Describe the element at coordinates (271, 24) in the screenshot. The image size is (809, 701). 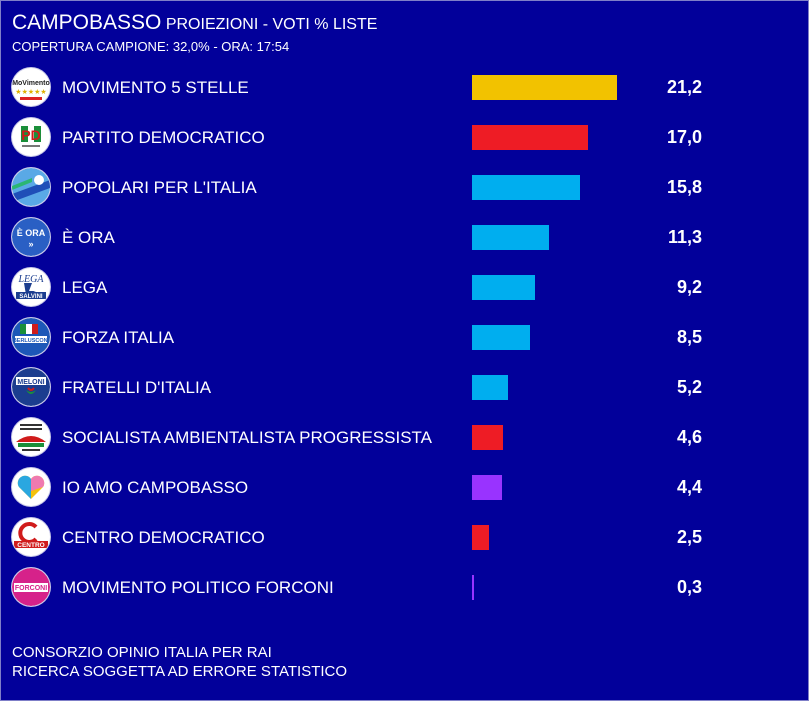
I see `chart-subtitle: PROIEZIONI - VOTI % LISTE` at that location.